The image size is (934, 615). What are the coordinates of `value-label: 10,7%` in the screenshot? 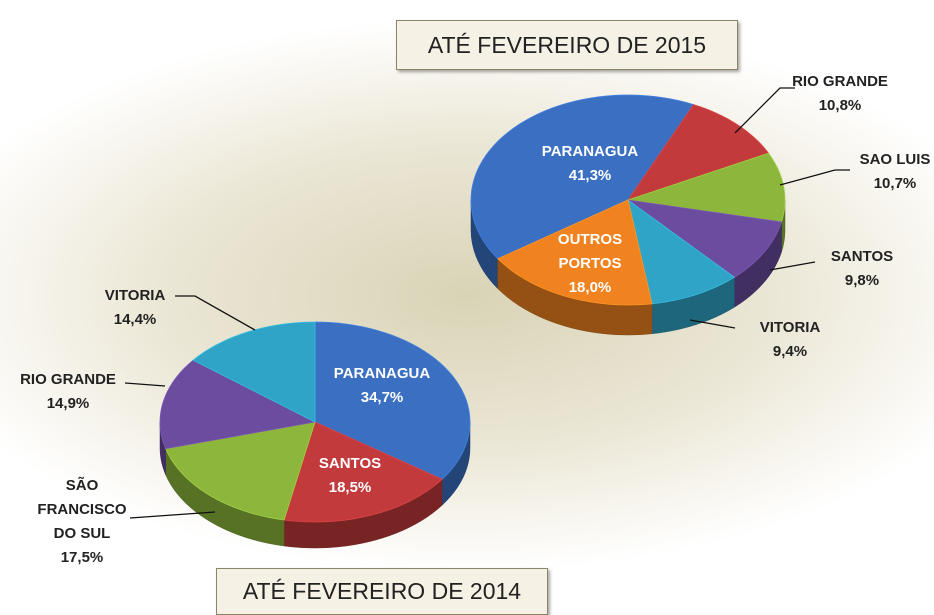 It's located at (895, 183).